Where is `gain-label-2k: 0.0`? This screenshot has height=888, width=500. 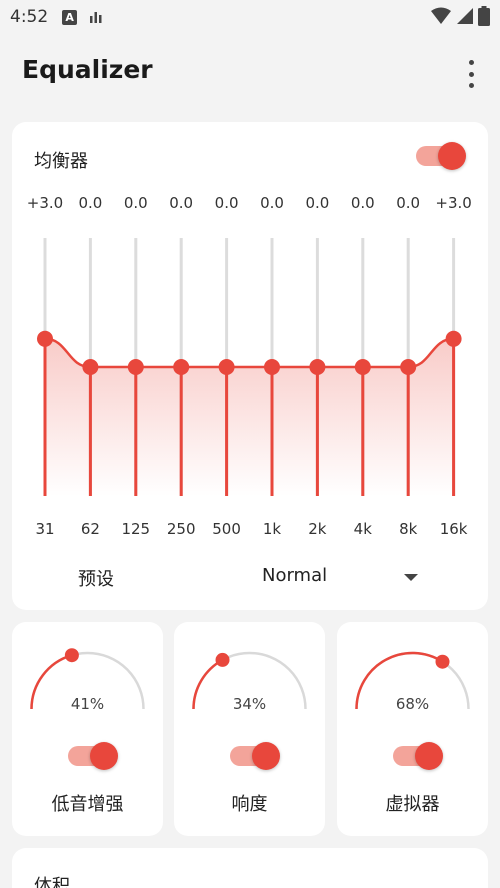
gain-label-2k: 0.0 is located at coordinates (317, 203).